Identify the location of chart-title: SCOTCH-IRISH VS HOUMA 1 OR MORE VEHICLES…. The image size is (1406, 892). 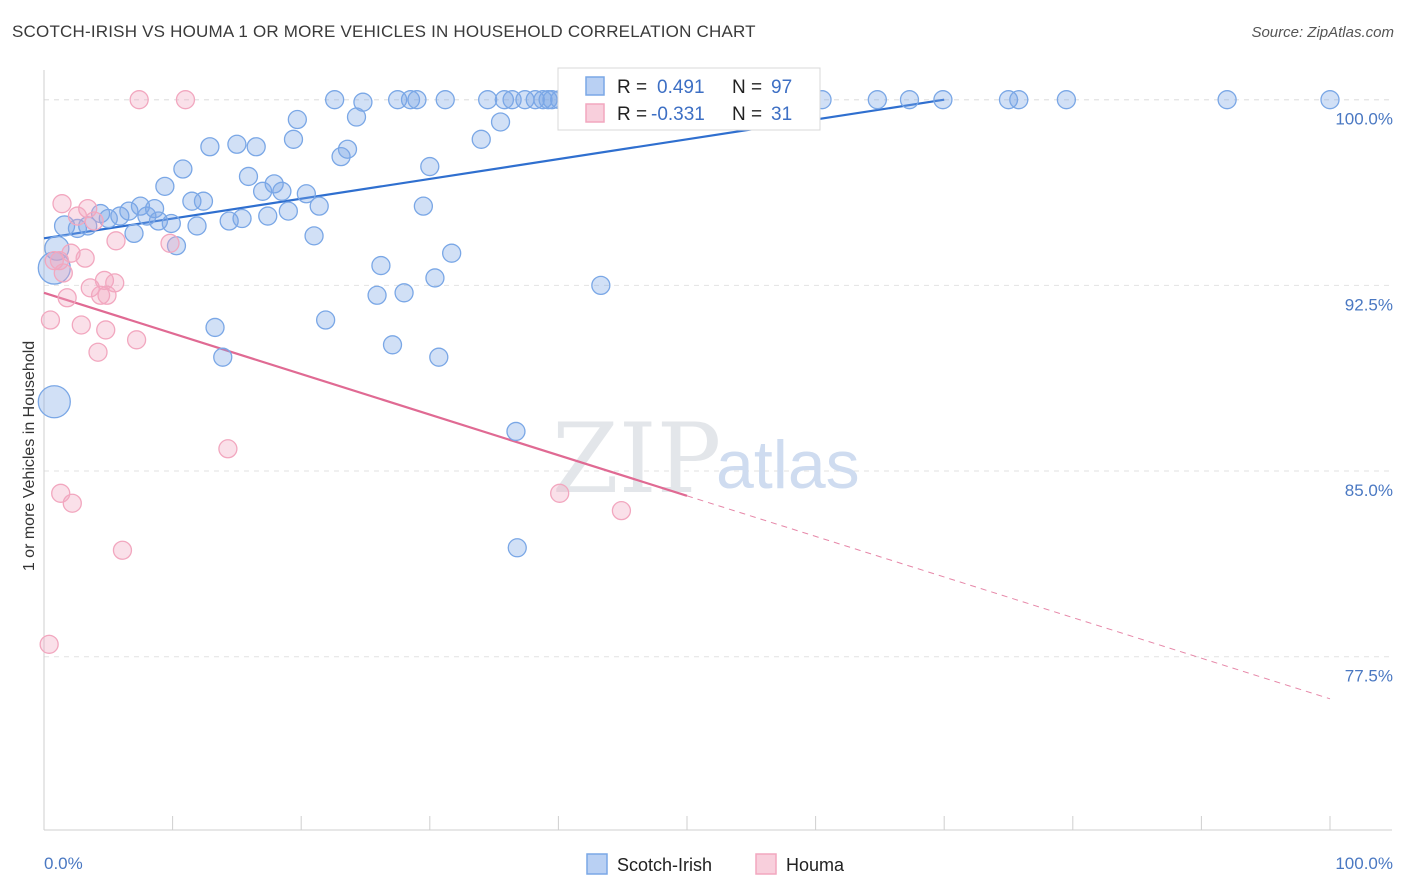
(384, 31).